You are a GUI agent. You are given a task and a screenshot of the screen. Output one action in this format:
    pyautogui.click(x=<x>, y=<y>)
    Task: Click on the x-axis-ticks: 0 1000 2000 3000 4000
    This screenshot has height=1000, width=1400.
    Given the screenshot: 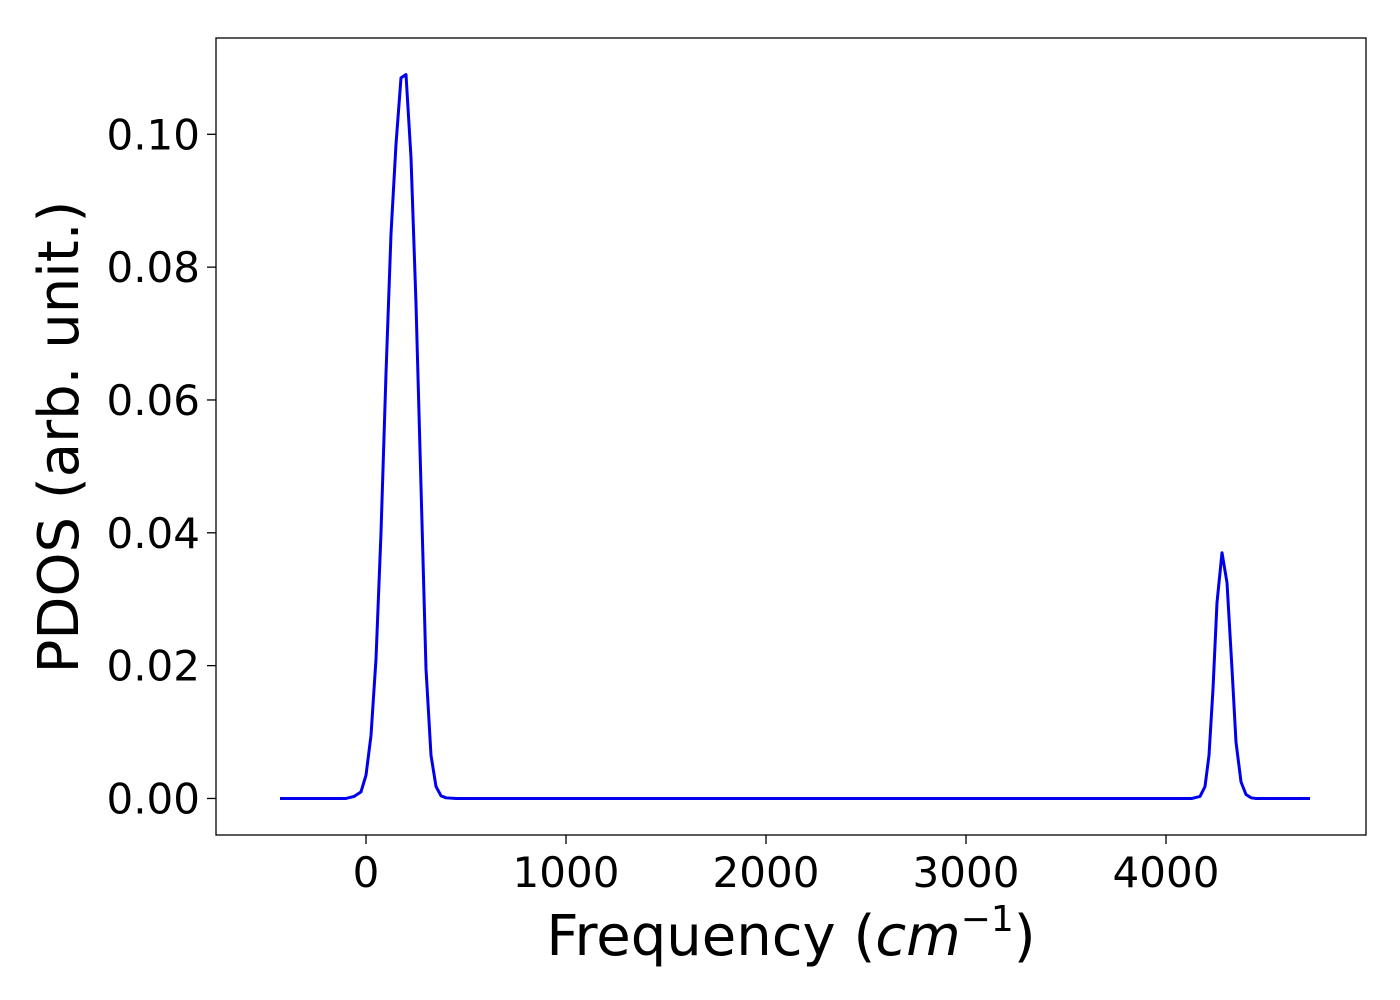 What is the action you would take?
    pyautogui.click(x=786, y=866)
    